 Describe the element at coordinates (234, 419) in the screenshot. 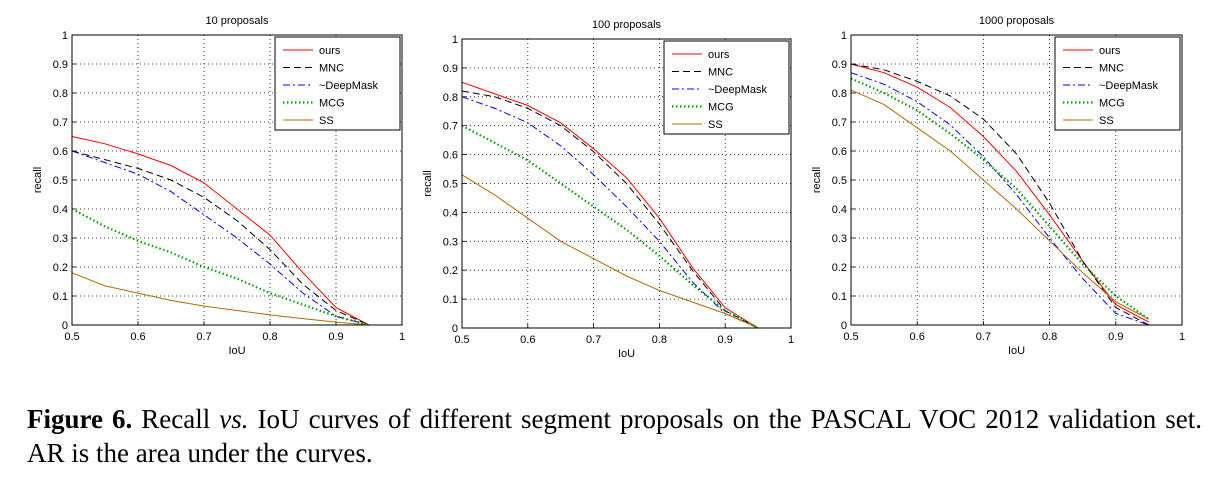

I see `caption-vs: vs.` at that location.